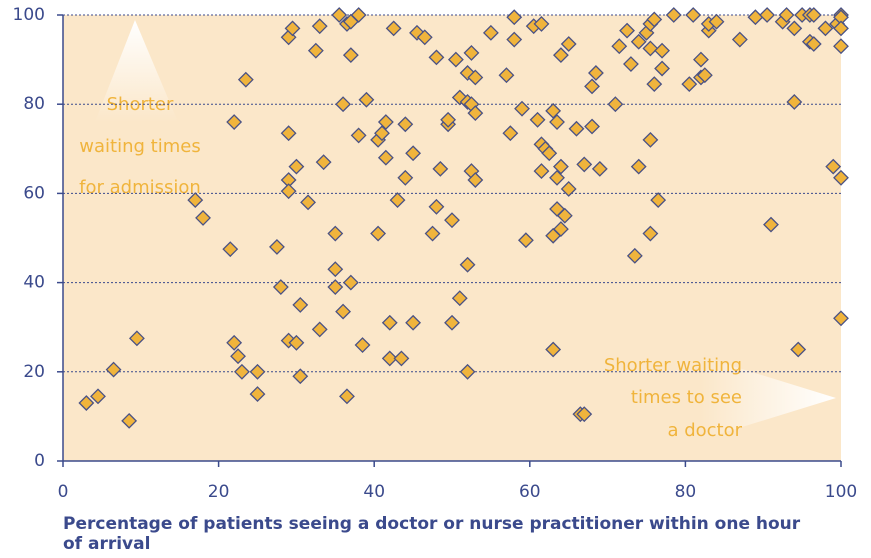 This screenshot has width=871, height=558. Describe the element at coordinates (39, 461) in the screenshot. I see `y-tick-label: 0` at that location.